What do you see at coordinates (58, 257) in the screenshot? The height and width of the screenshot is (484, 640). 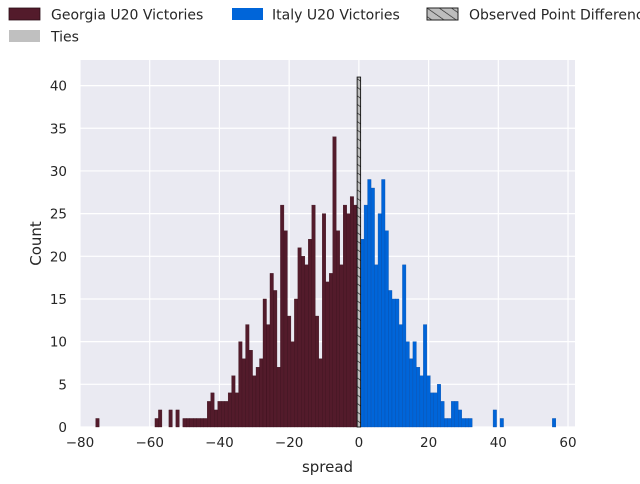 I see `y-tick-label: 20` at bounding box center [58, 257].